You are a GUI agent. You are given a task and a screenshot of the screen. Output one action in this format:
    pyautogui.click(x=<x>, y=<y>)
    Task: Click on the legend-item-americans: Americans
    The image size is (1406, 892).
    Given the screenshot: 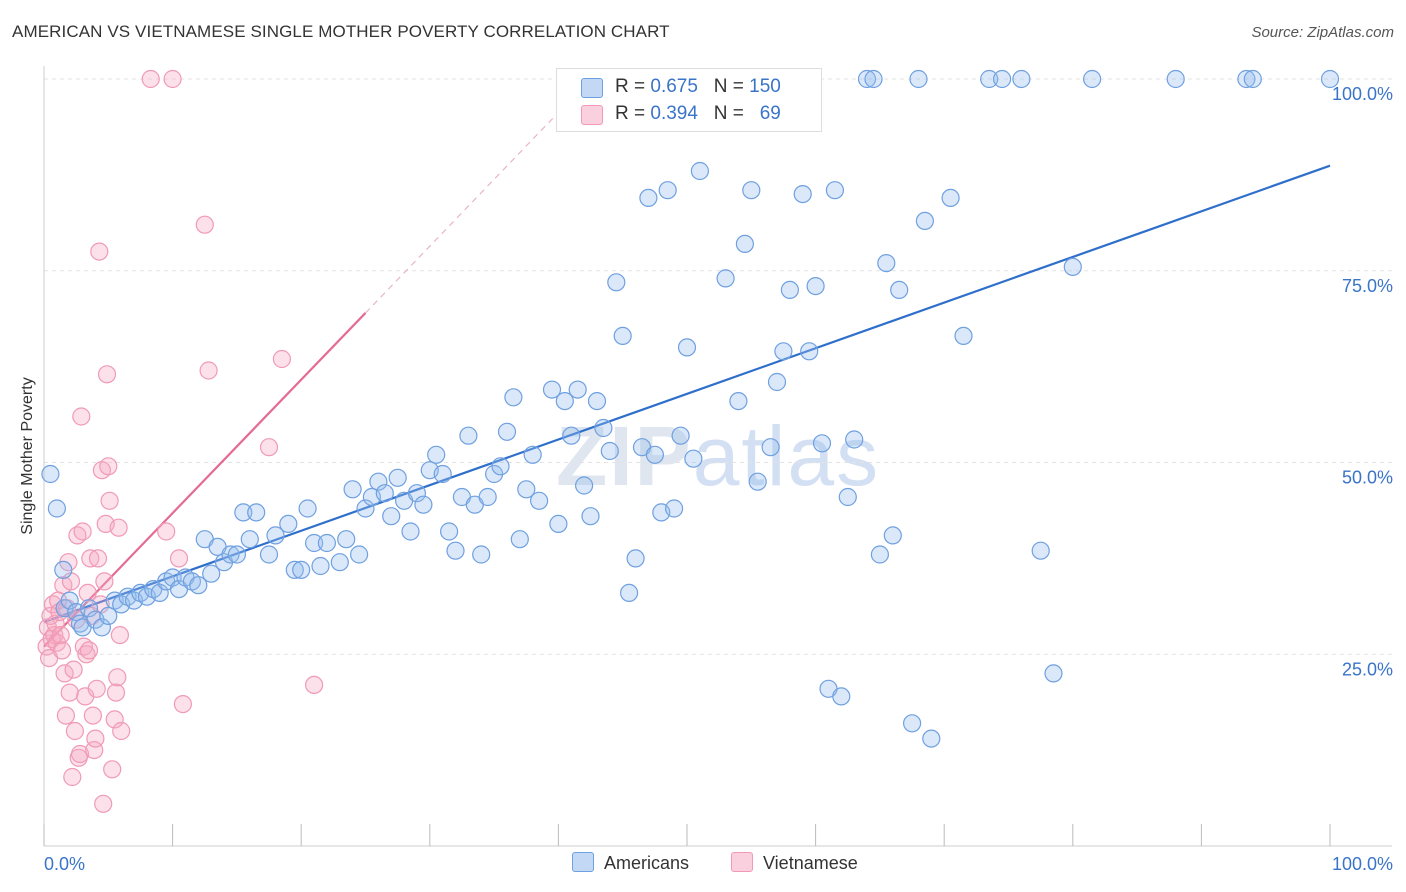 What is the action you would take?
    pyautogui.click(x=630, y=863)
    